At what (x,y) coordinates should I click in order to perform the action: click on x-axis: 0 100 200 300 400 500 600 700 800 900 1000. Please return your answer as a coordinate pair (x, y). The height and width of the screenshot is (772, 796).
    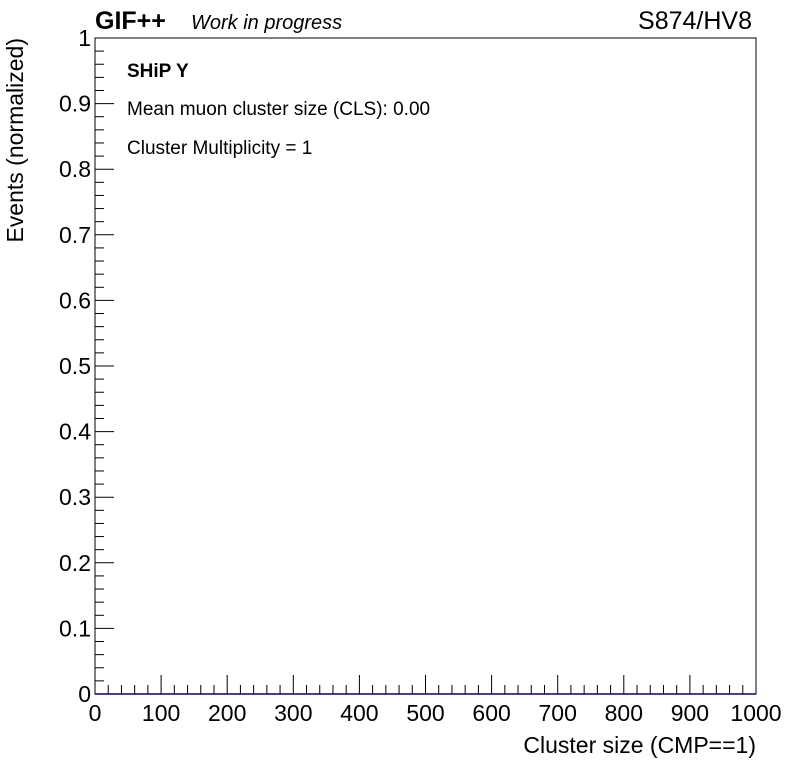
    Looking at the image, I should click on (435, 700).